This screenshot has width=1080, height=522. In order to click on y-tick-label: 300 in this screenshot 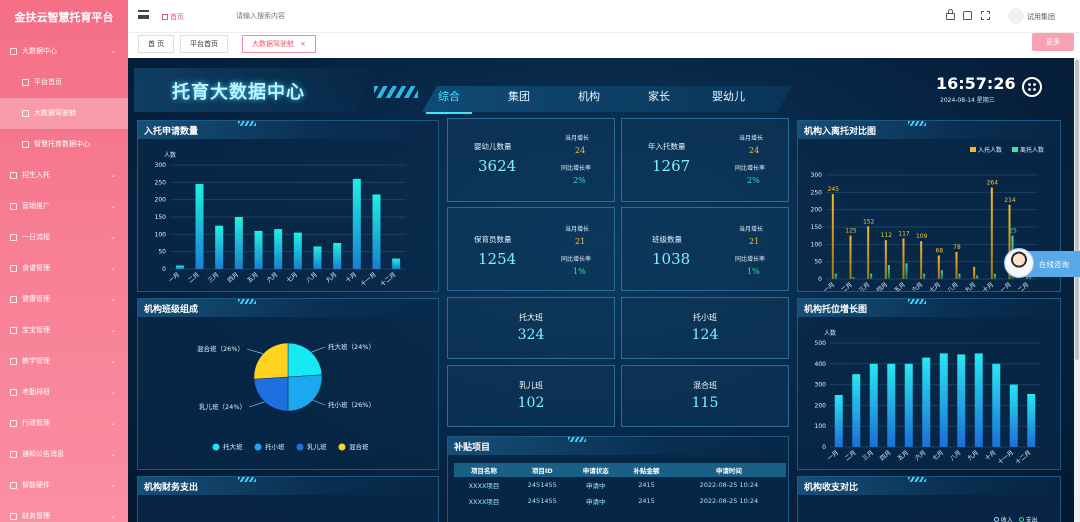, I will do `click(821, 385)`.